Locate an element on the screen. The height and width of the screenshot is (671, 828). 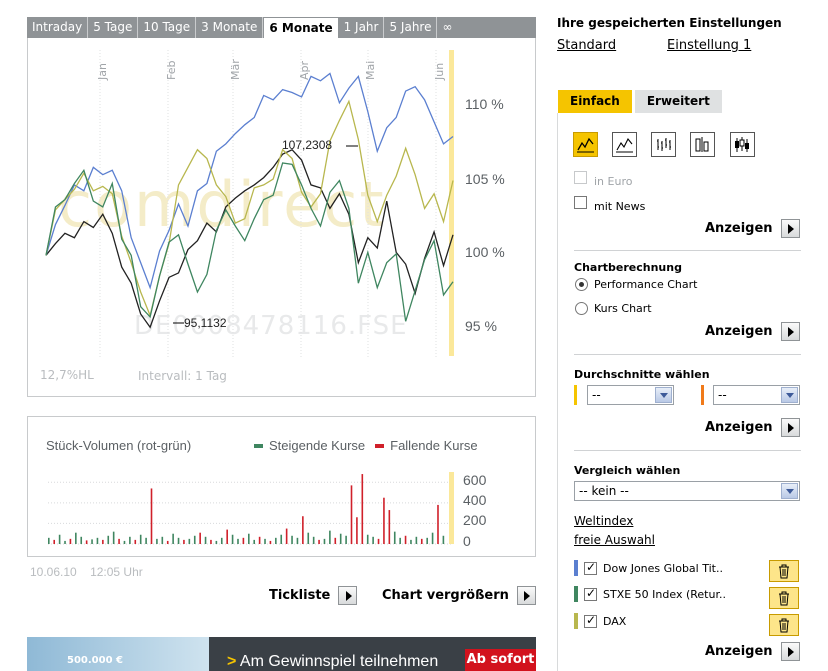
chart-type-line-button is located at coordinates (585, 144).